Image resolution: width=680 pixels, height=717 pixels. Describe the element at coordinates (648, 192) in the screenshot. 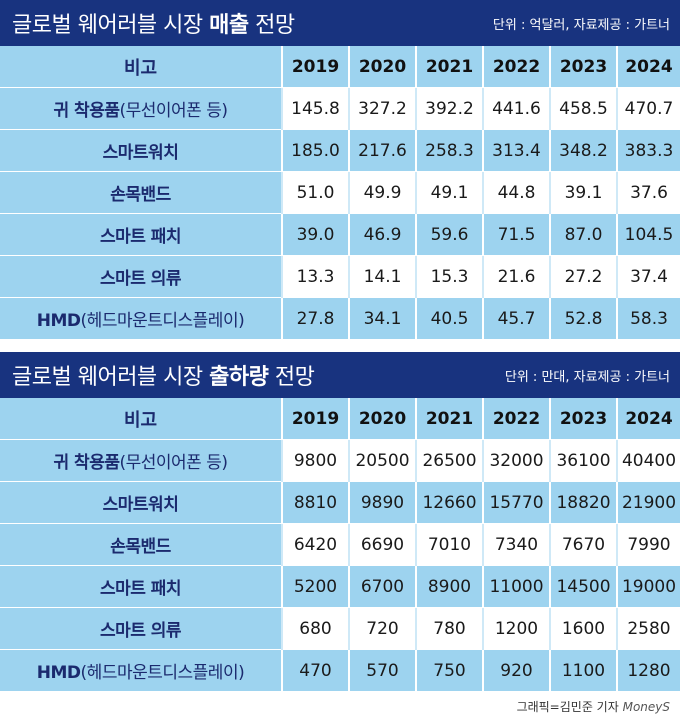

I see `value-cell: 37.6` at that location.